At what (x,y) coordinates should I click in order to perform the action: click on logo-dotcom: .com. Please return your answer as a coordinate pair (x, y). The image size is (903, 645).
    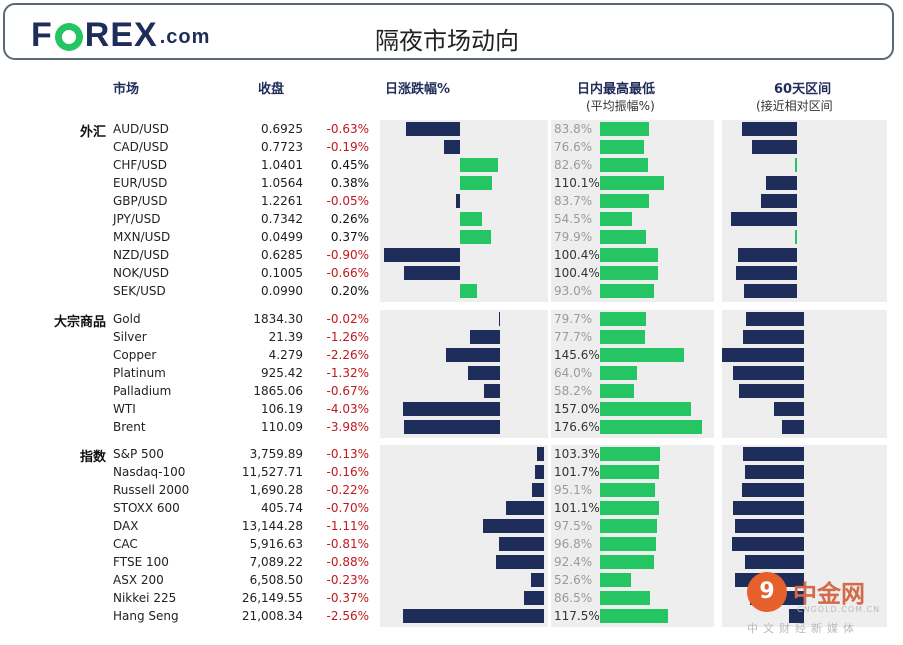
    Looking at the image, I should click on (185, 37).